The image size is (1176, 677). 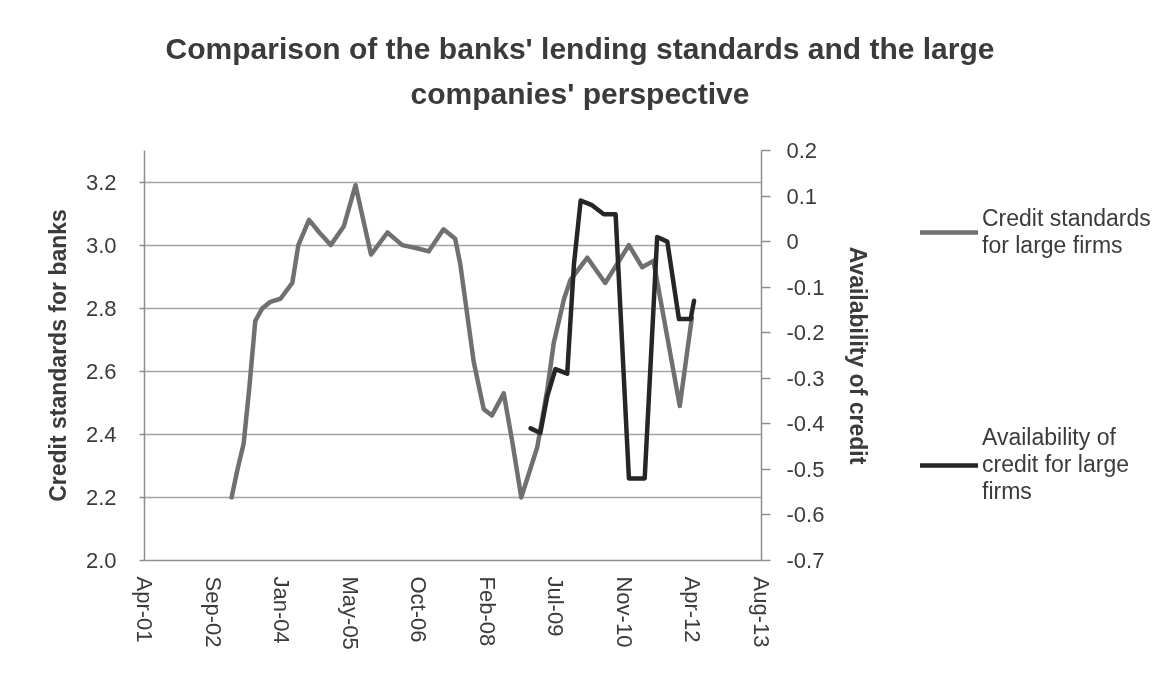 I want to click on y2-tick-label: 0, so click(x=792, y=242).